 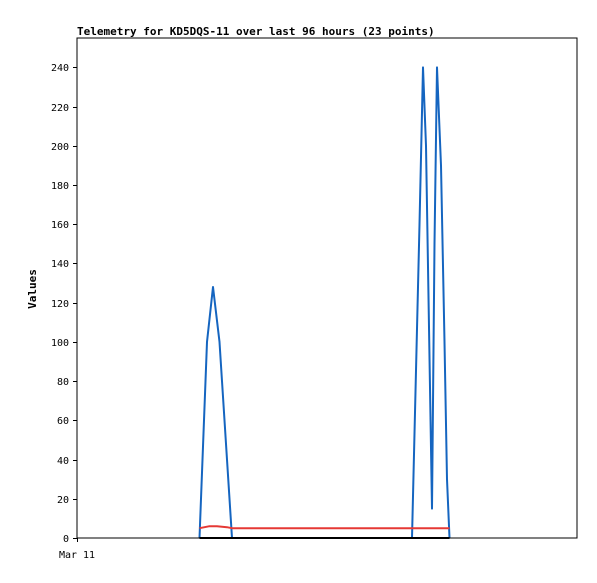 What do you see at coordinates (60, 343) in the screenshot?
I see `y-tick-label: 100` at bounding box center [60, 343].